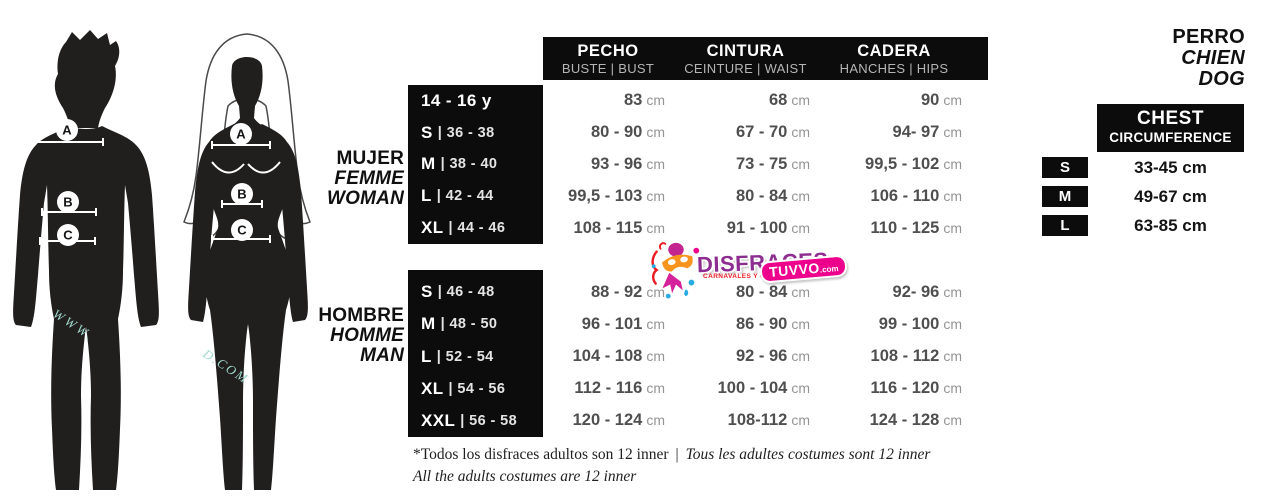  I want to click on women-table-row: 108 - 115 cm 91 - 100 cm 110 - 125 cm, so click(756, 228).